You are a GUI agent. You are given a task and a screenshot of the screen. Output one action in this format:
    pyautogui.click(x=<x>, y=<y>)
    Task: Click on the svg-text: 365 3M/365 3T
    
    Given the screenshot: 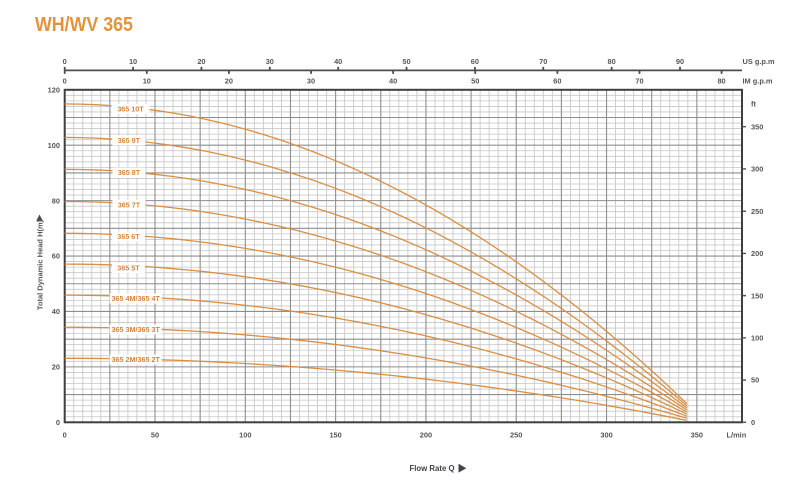 What is the action you would take?
    pyautogui.click(x=136, y=329)
    